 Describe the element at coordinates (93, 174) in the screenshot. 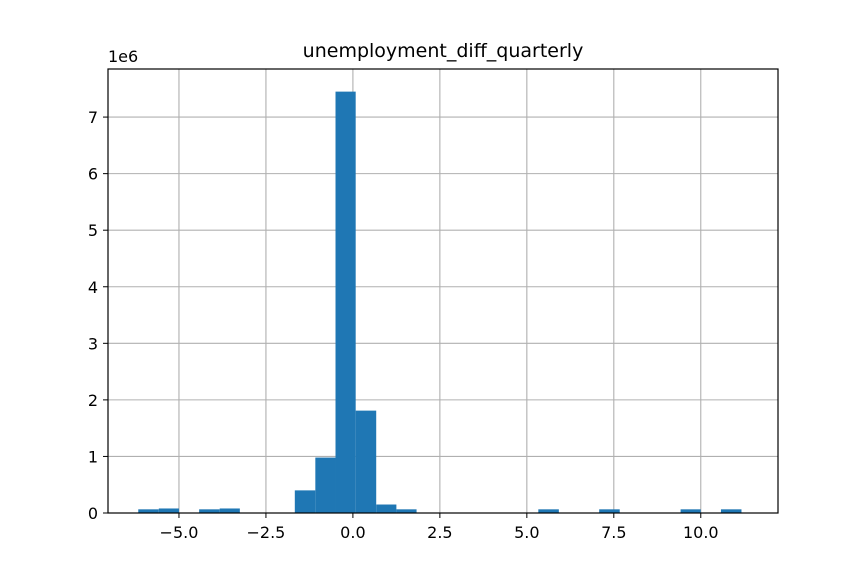

I see `y-tick-label: 6` at that location.